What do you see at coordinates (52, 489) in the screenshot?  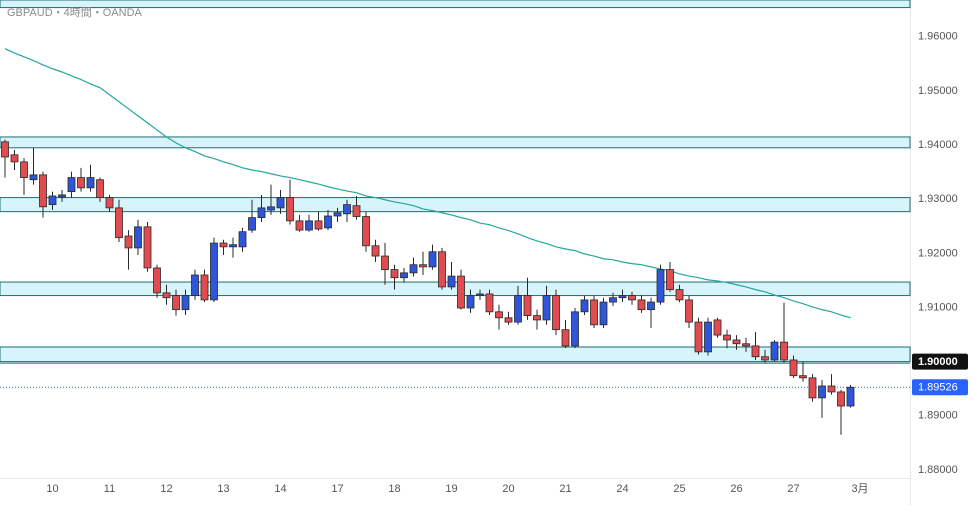 I see `x-tick-label: 10` at bounding box center [52, 489].